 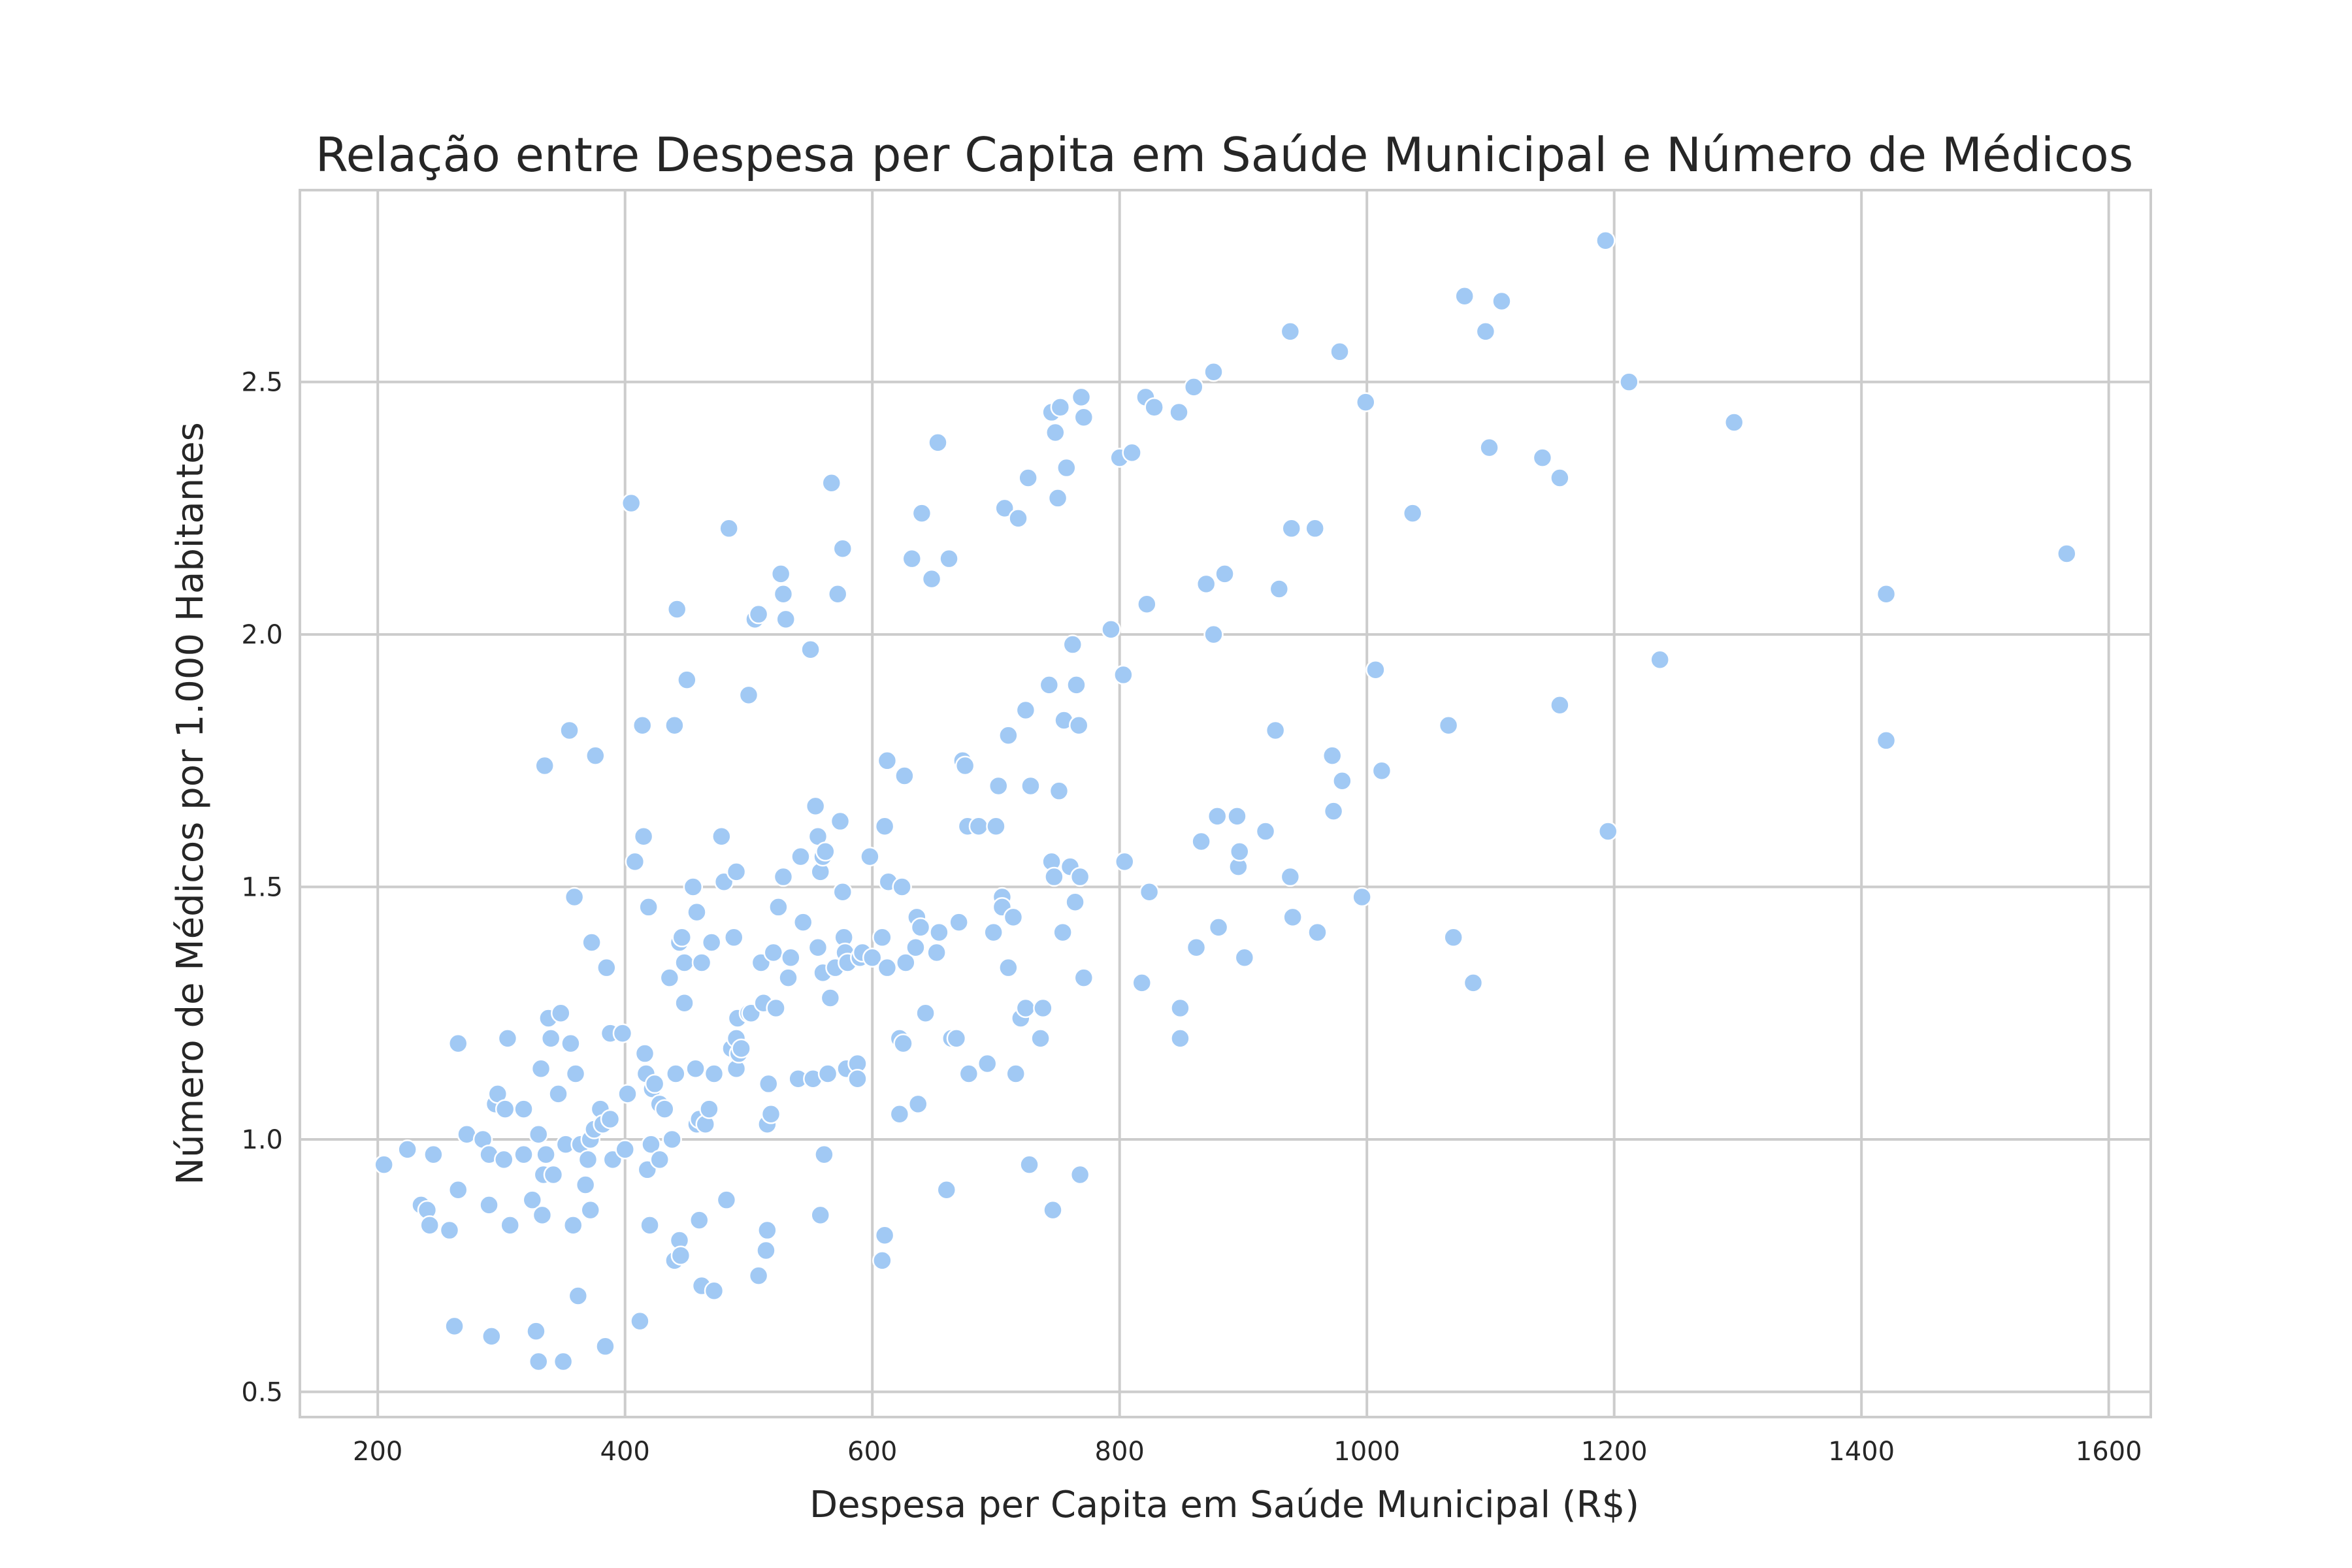 I want to click on y-tick-label: 1.5, so click(x=262, y=888).